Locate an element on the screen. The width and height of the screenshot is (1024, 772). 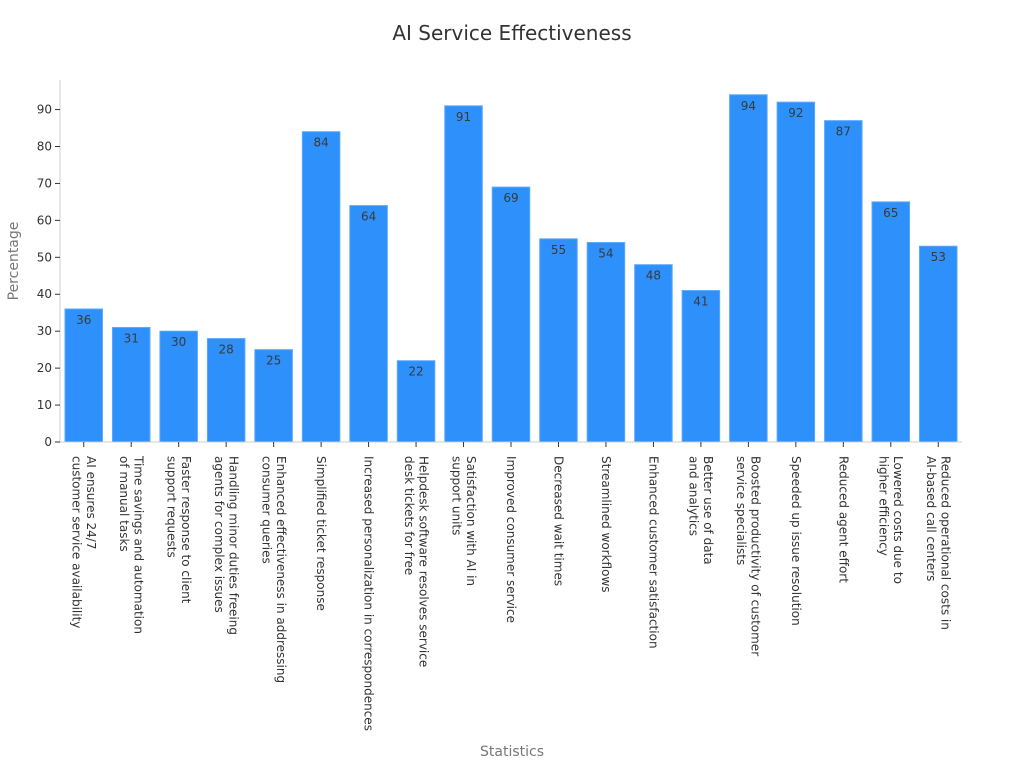
bar-value-label: 84 is located at coordinates (320, 143).